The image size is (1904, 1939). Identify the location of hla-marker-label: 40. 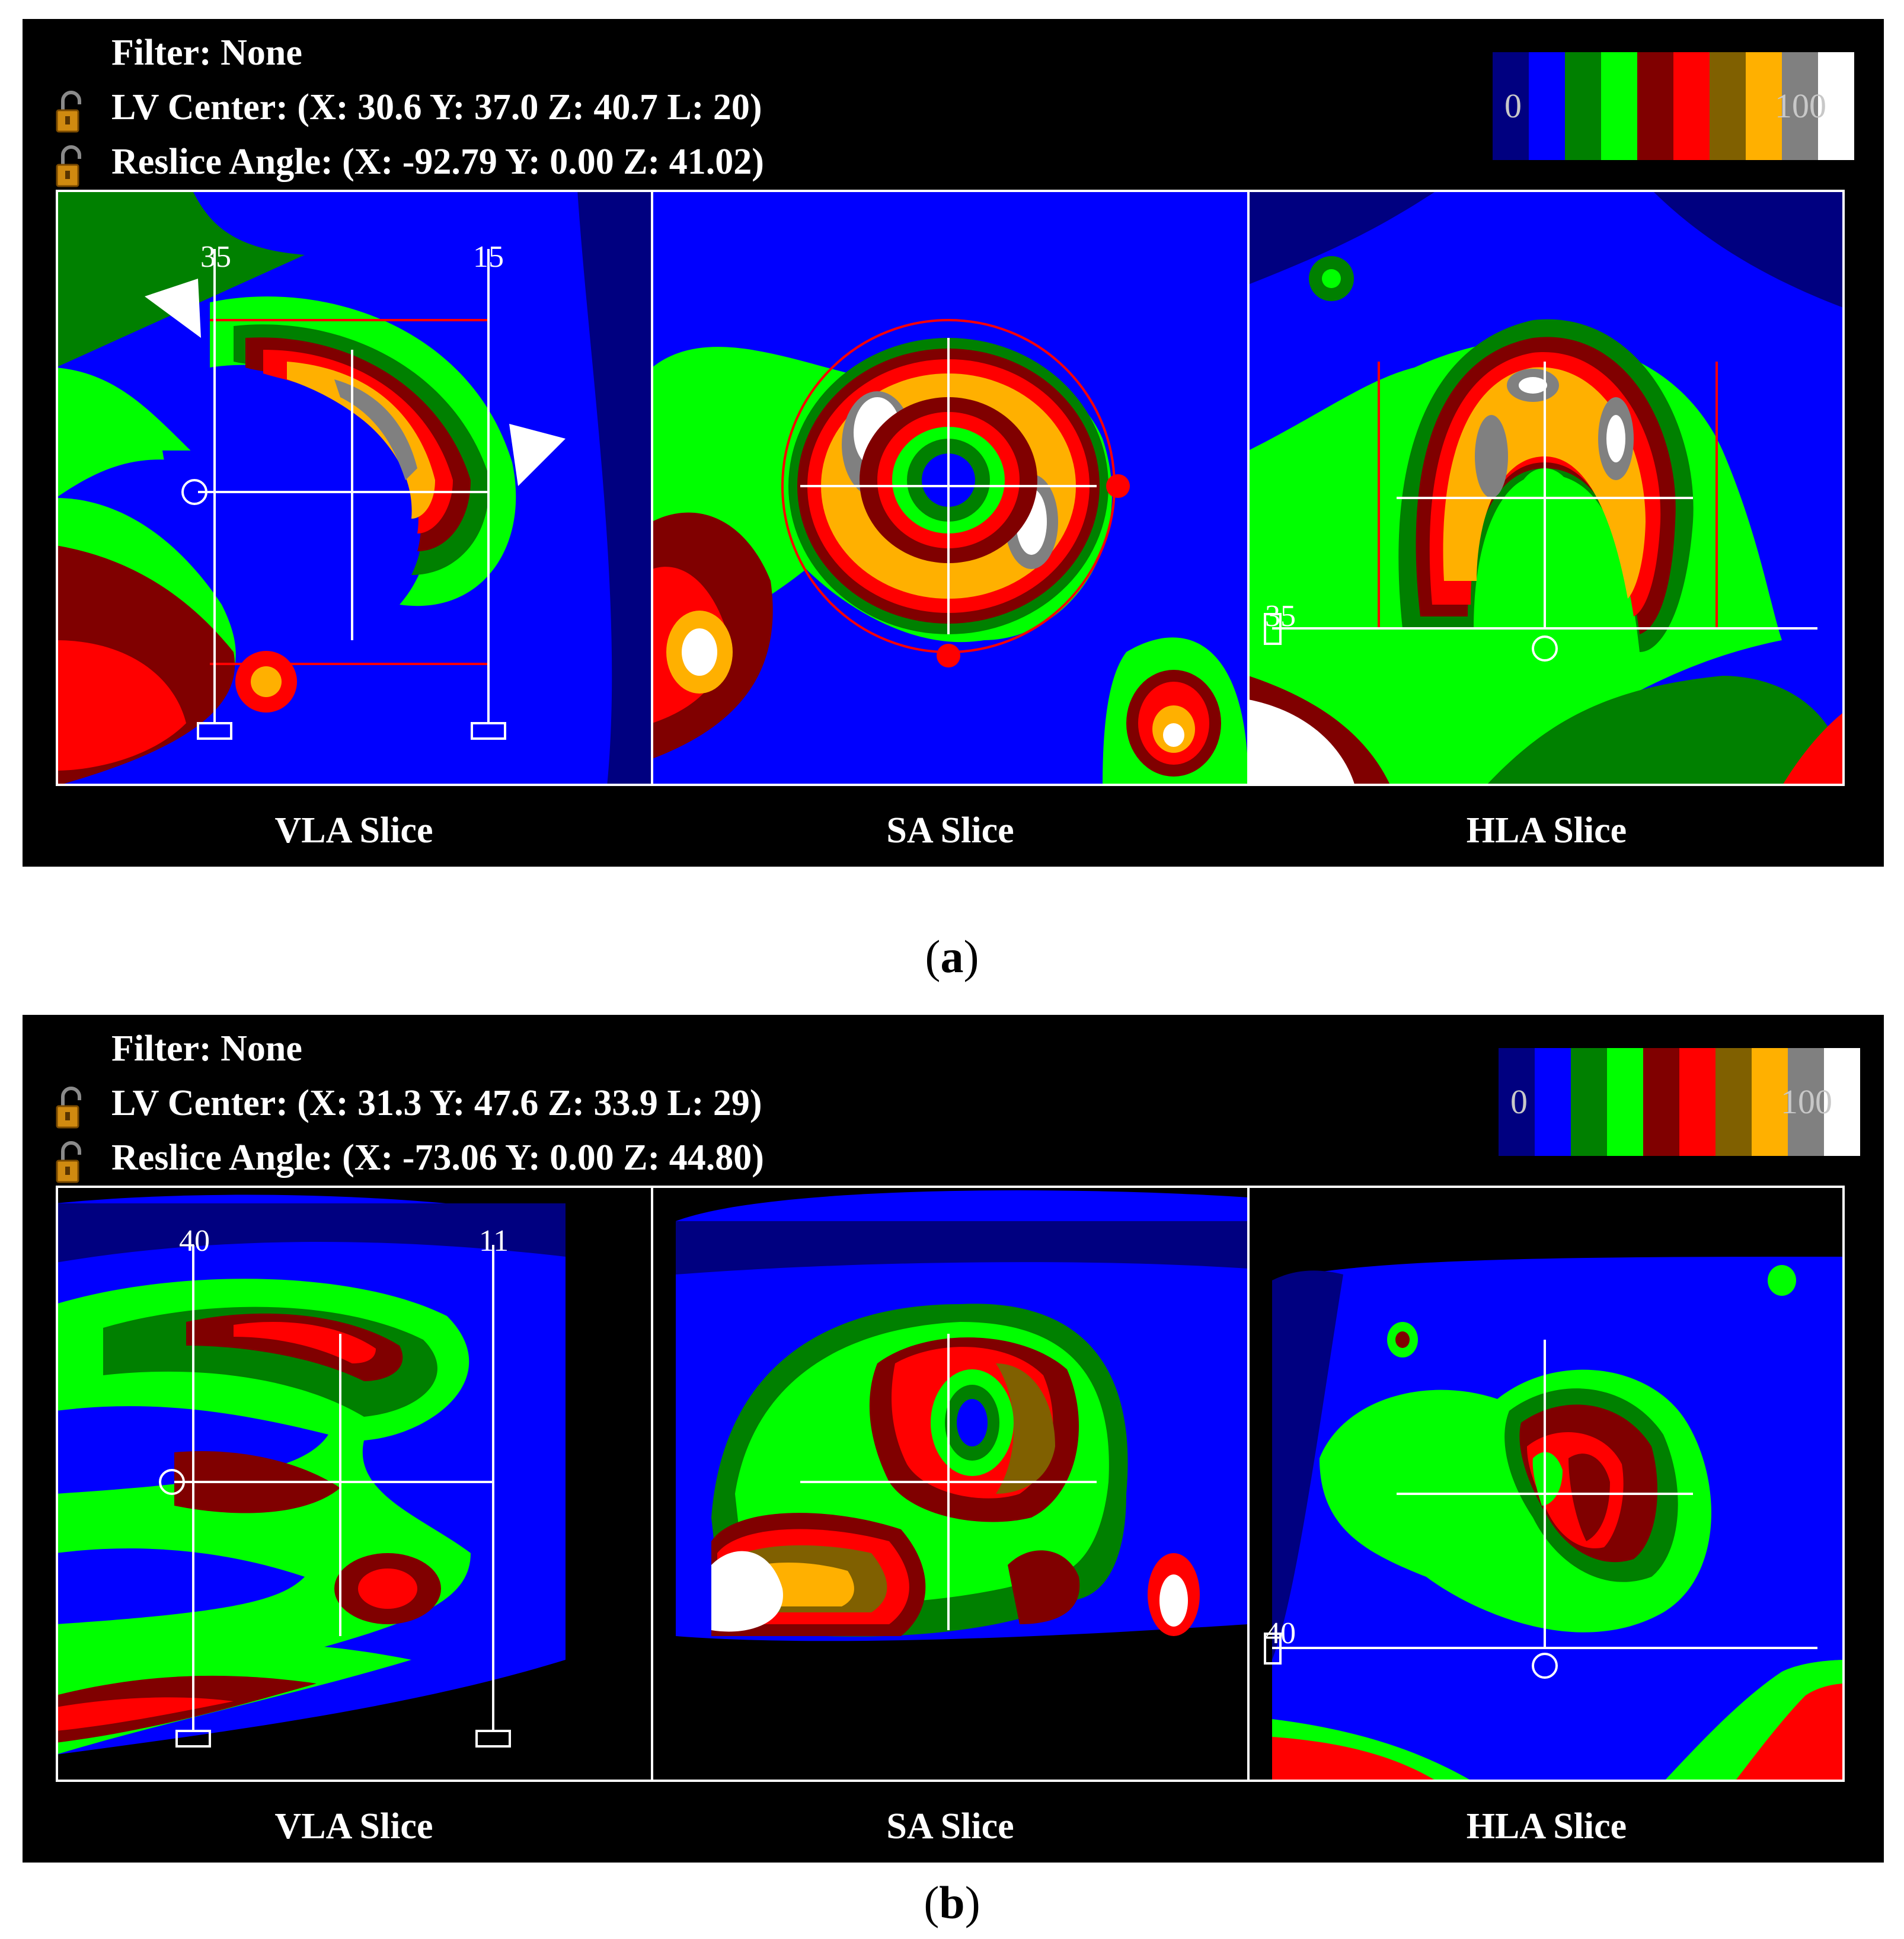
(1280, 1634).